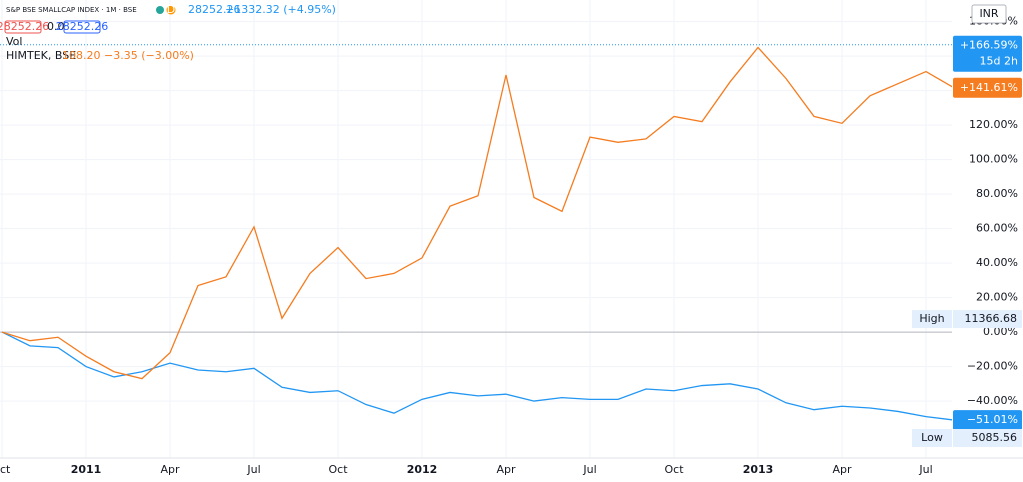  Describe the element at coordinates (5, 469) in the screenshot. I see `x-tick-label: ct` at that location.